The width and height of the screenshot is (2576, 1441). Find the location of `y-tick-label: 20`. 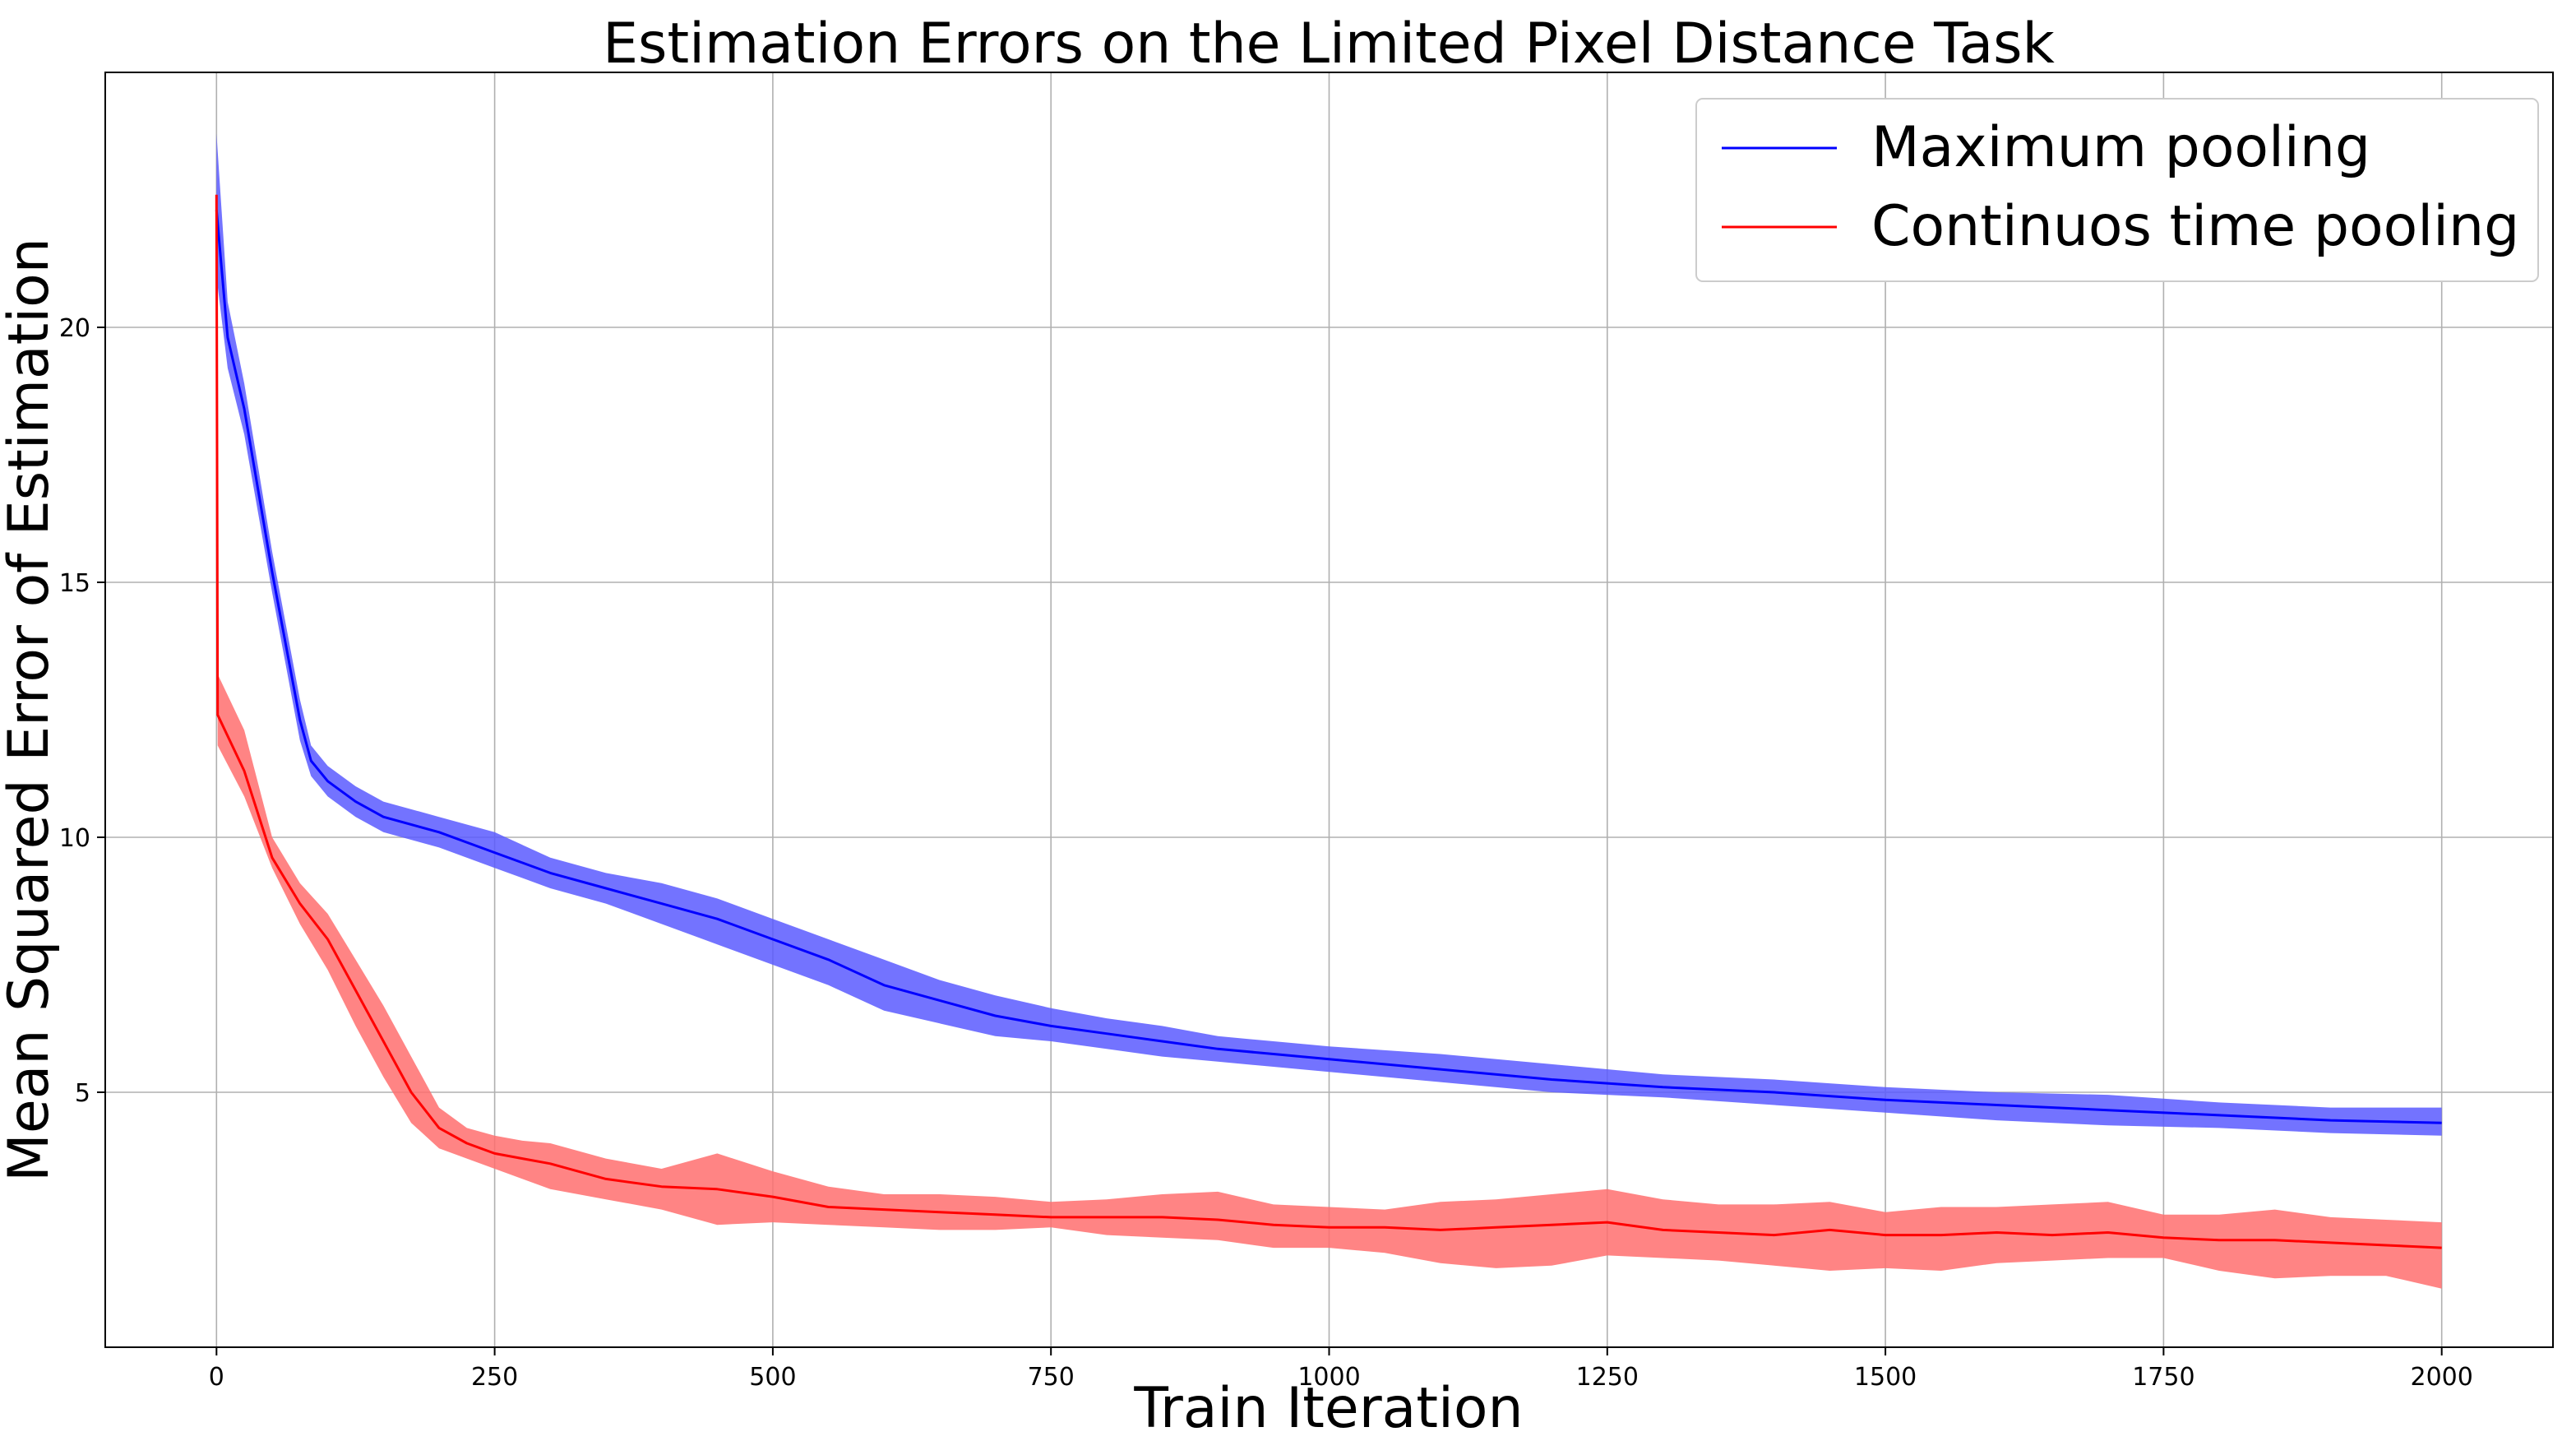

y-tick-label: 20 is located at coordinates (74, 328).